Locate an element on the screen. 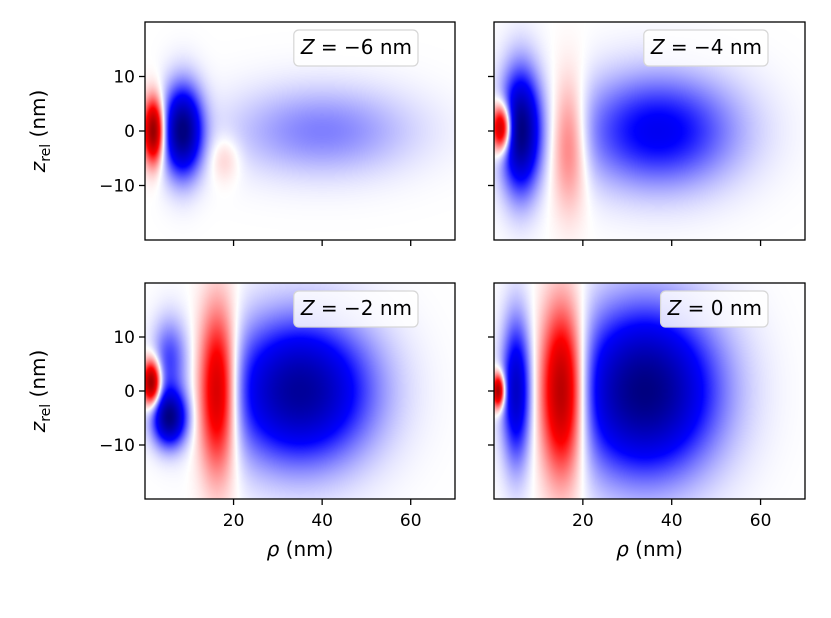 The height and width of the screenshot is (618, 831). annotation-box: Z = −4 nm is located at coordinates (706, 48).